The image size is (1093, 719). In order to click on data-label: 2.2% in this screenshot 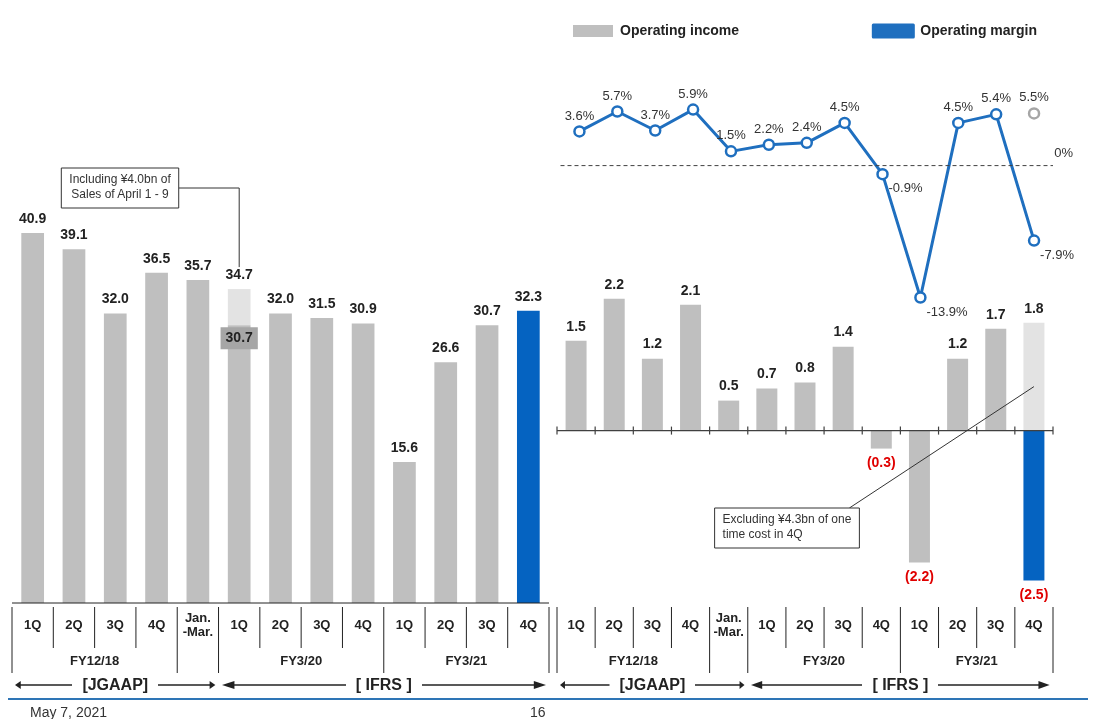, I will do `click(769, 128)`.